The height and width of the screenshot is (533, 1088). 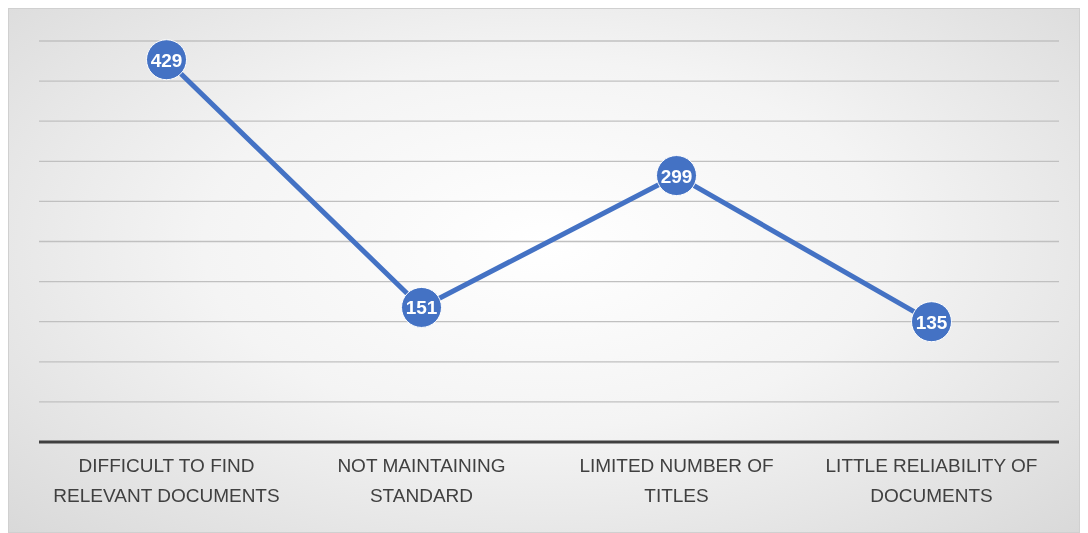 What do you see at coordinates (676, 176) in the screenshot?
I see `data-label: 299` at bounding box center [676, 176].